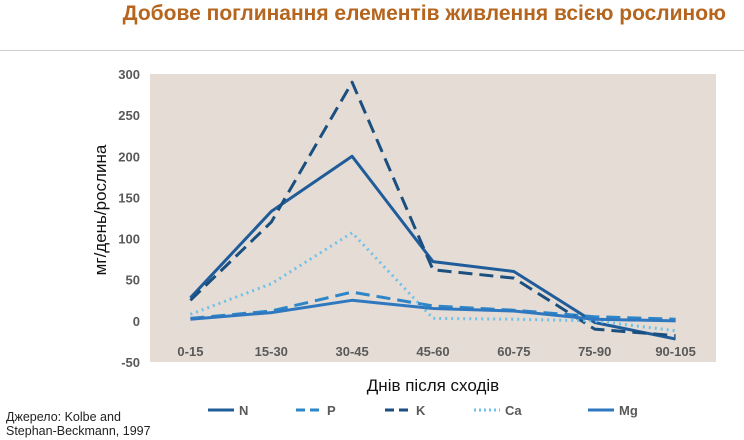  What do you see at coordinates (271, 351) in the screenshot?
I see `x-tick-label: 15-30` at bounding box center [271, 351].